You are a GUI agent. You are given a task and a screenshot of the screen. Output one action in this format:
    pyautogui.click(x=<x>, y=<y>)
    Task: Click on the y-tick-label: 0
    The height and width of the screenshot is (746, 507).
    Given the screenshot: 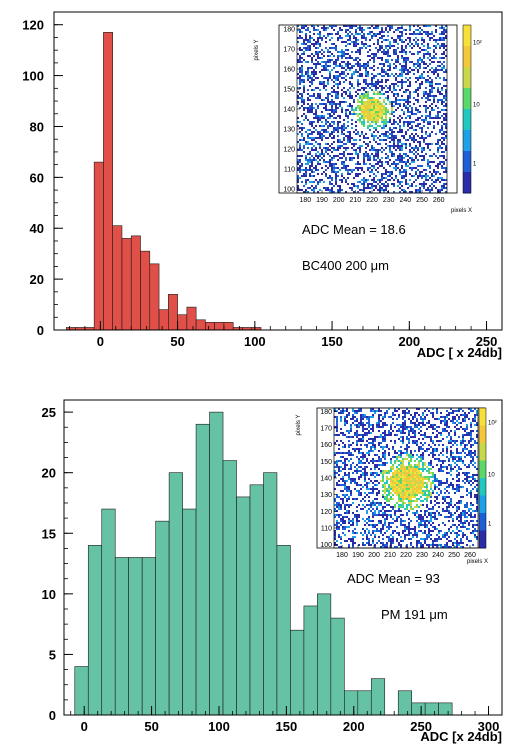 What is the action you would take?
    pyautogui.click(x=52, y=715)
    